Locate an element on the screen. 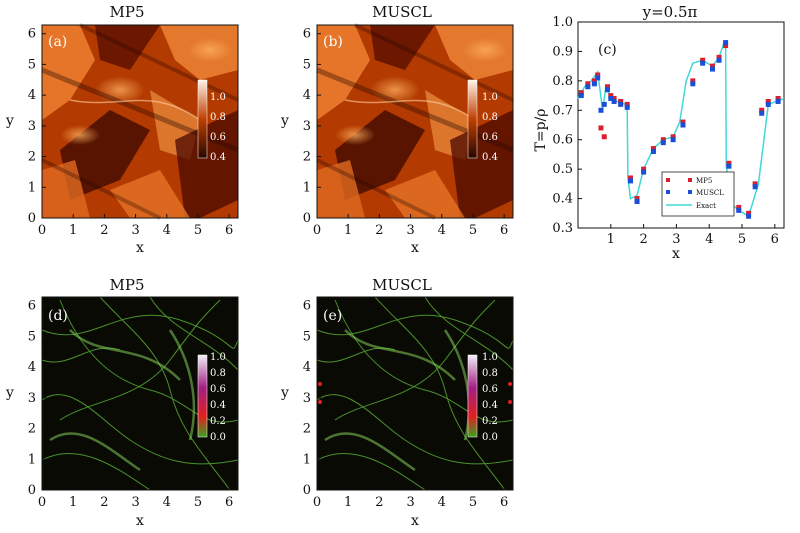 This screenshot has width=800, height=533. panel-b-cbar-tick: 1.0 is located at coordinates (490, 97).